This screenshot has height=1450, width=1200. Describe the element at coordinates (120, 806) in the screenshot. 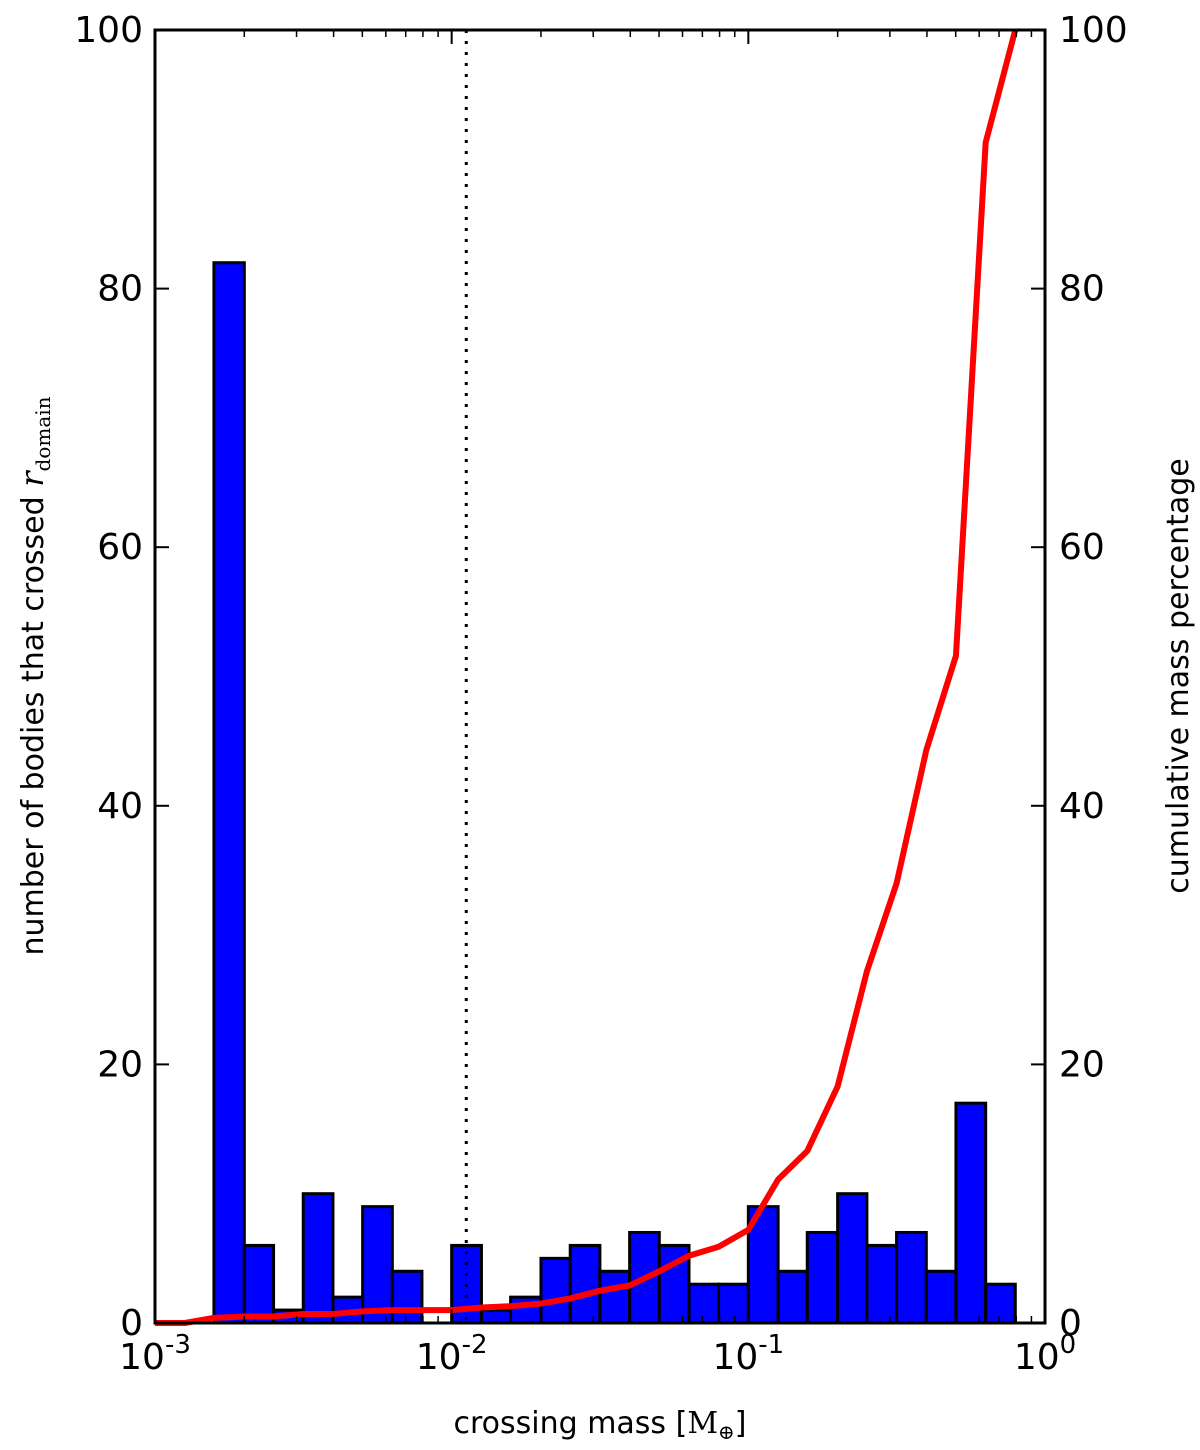

I see `y-left-tick-label: 40` at that location.